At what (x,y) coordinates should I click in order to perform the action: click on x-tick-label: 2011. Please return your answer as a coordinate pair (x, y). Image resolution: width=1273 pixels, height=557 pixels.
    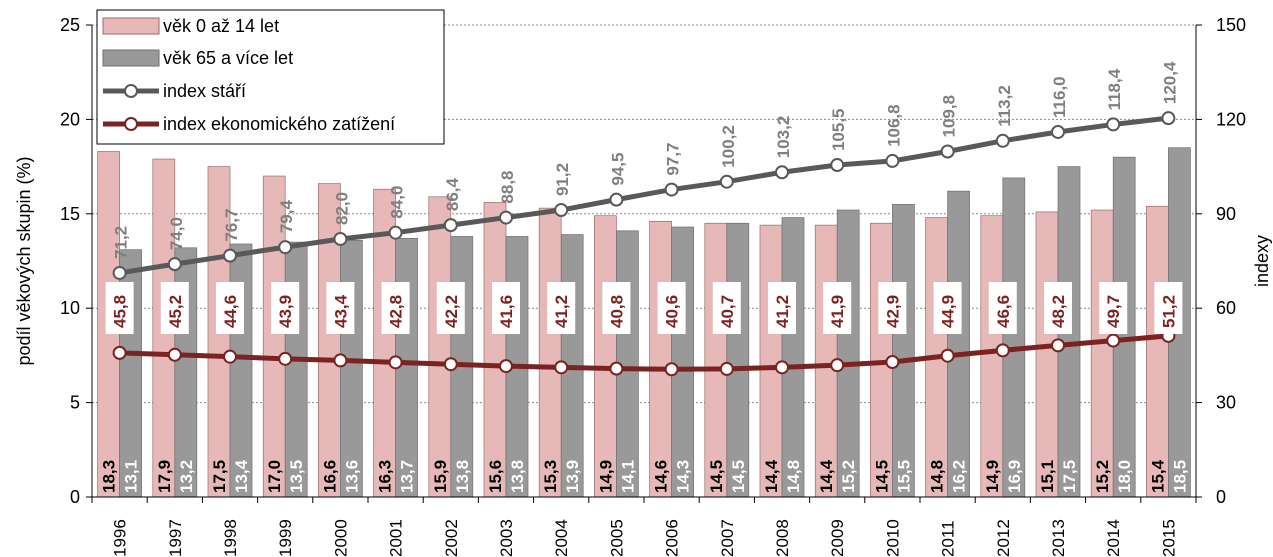
    Looking at the image, I should click on (948, 538).